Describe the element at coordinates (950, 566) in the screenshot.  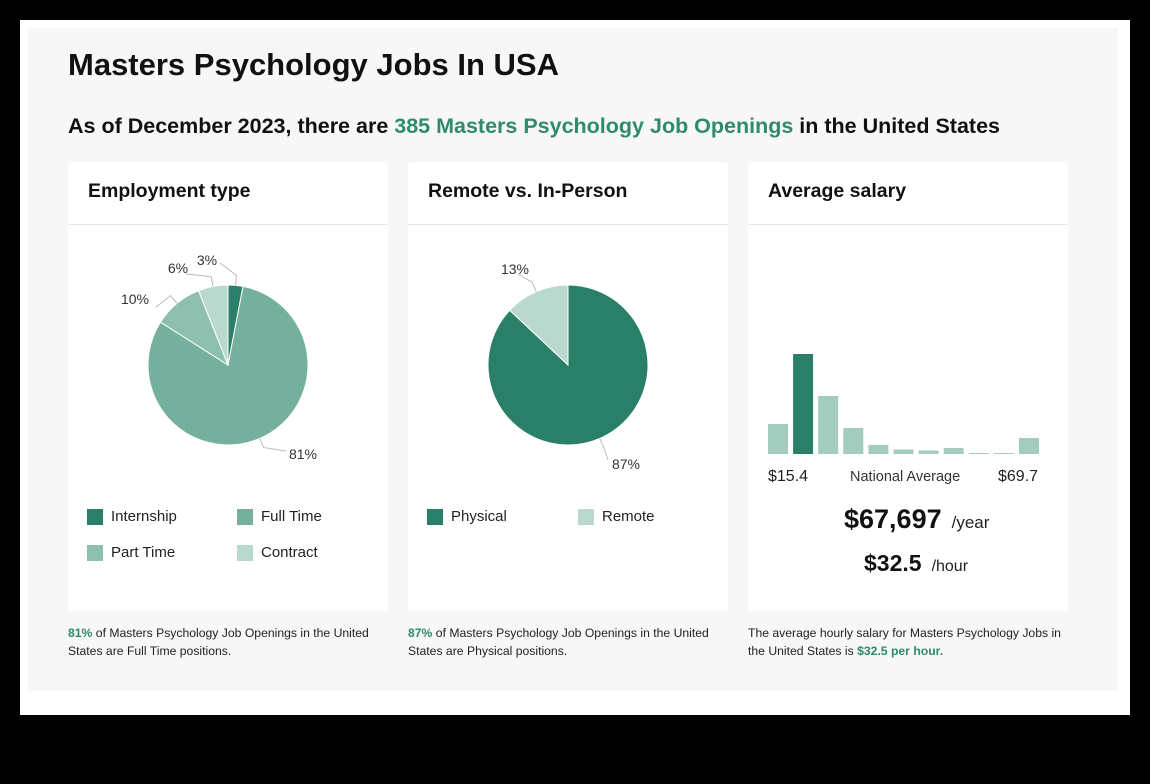
I see `hourly-salary-unit: /hour` at that location.